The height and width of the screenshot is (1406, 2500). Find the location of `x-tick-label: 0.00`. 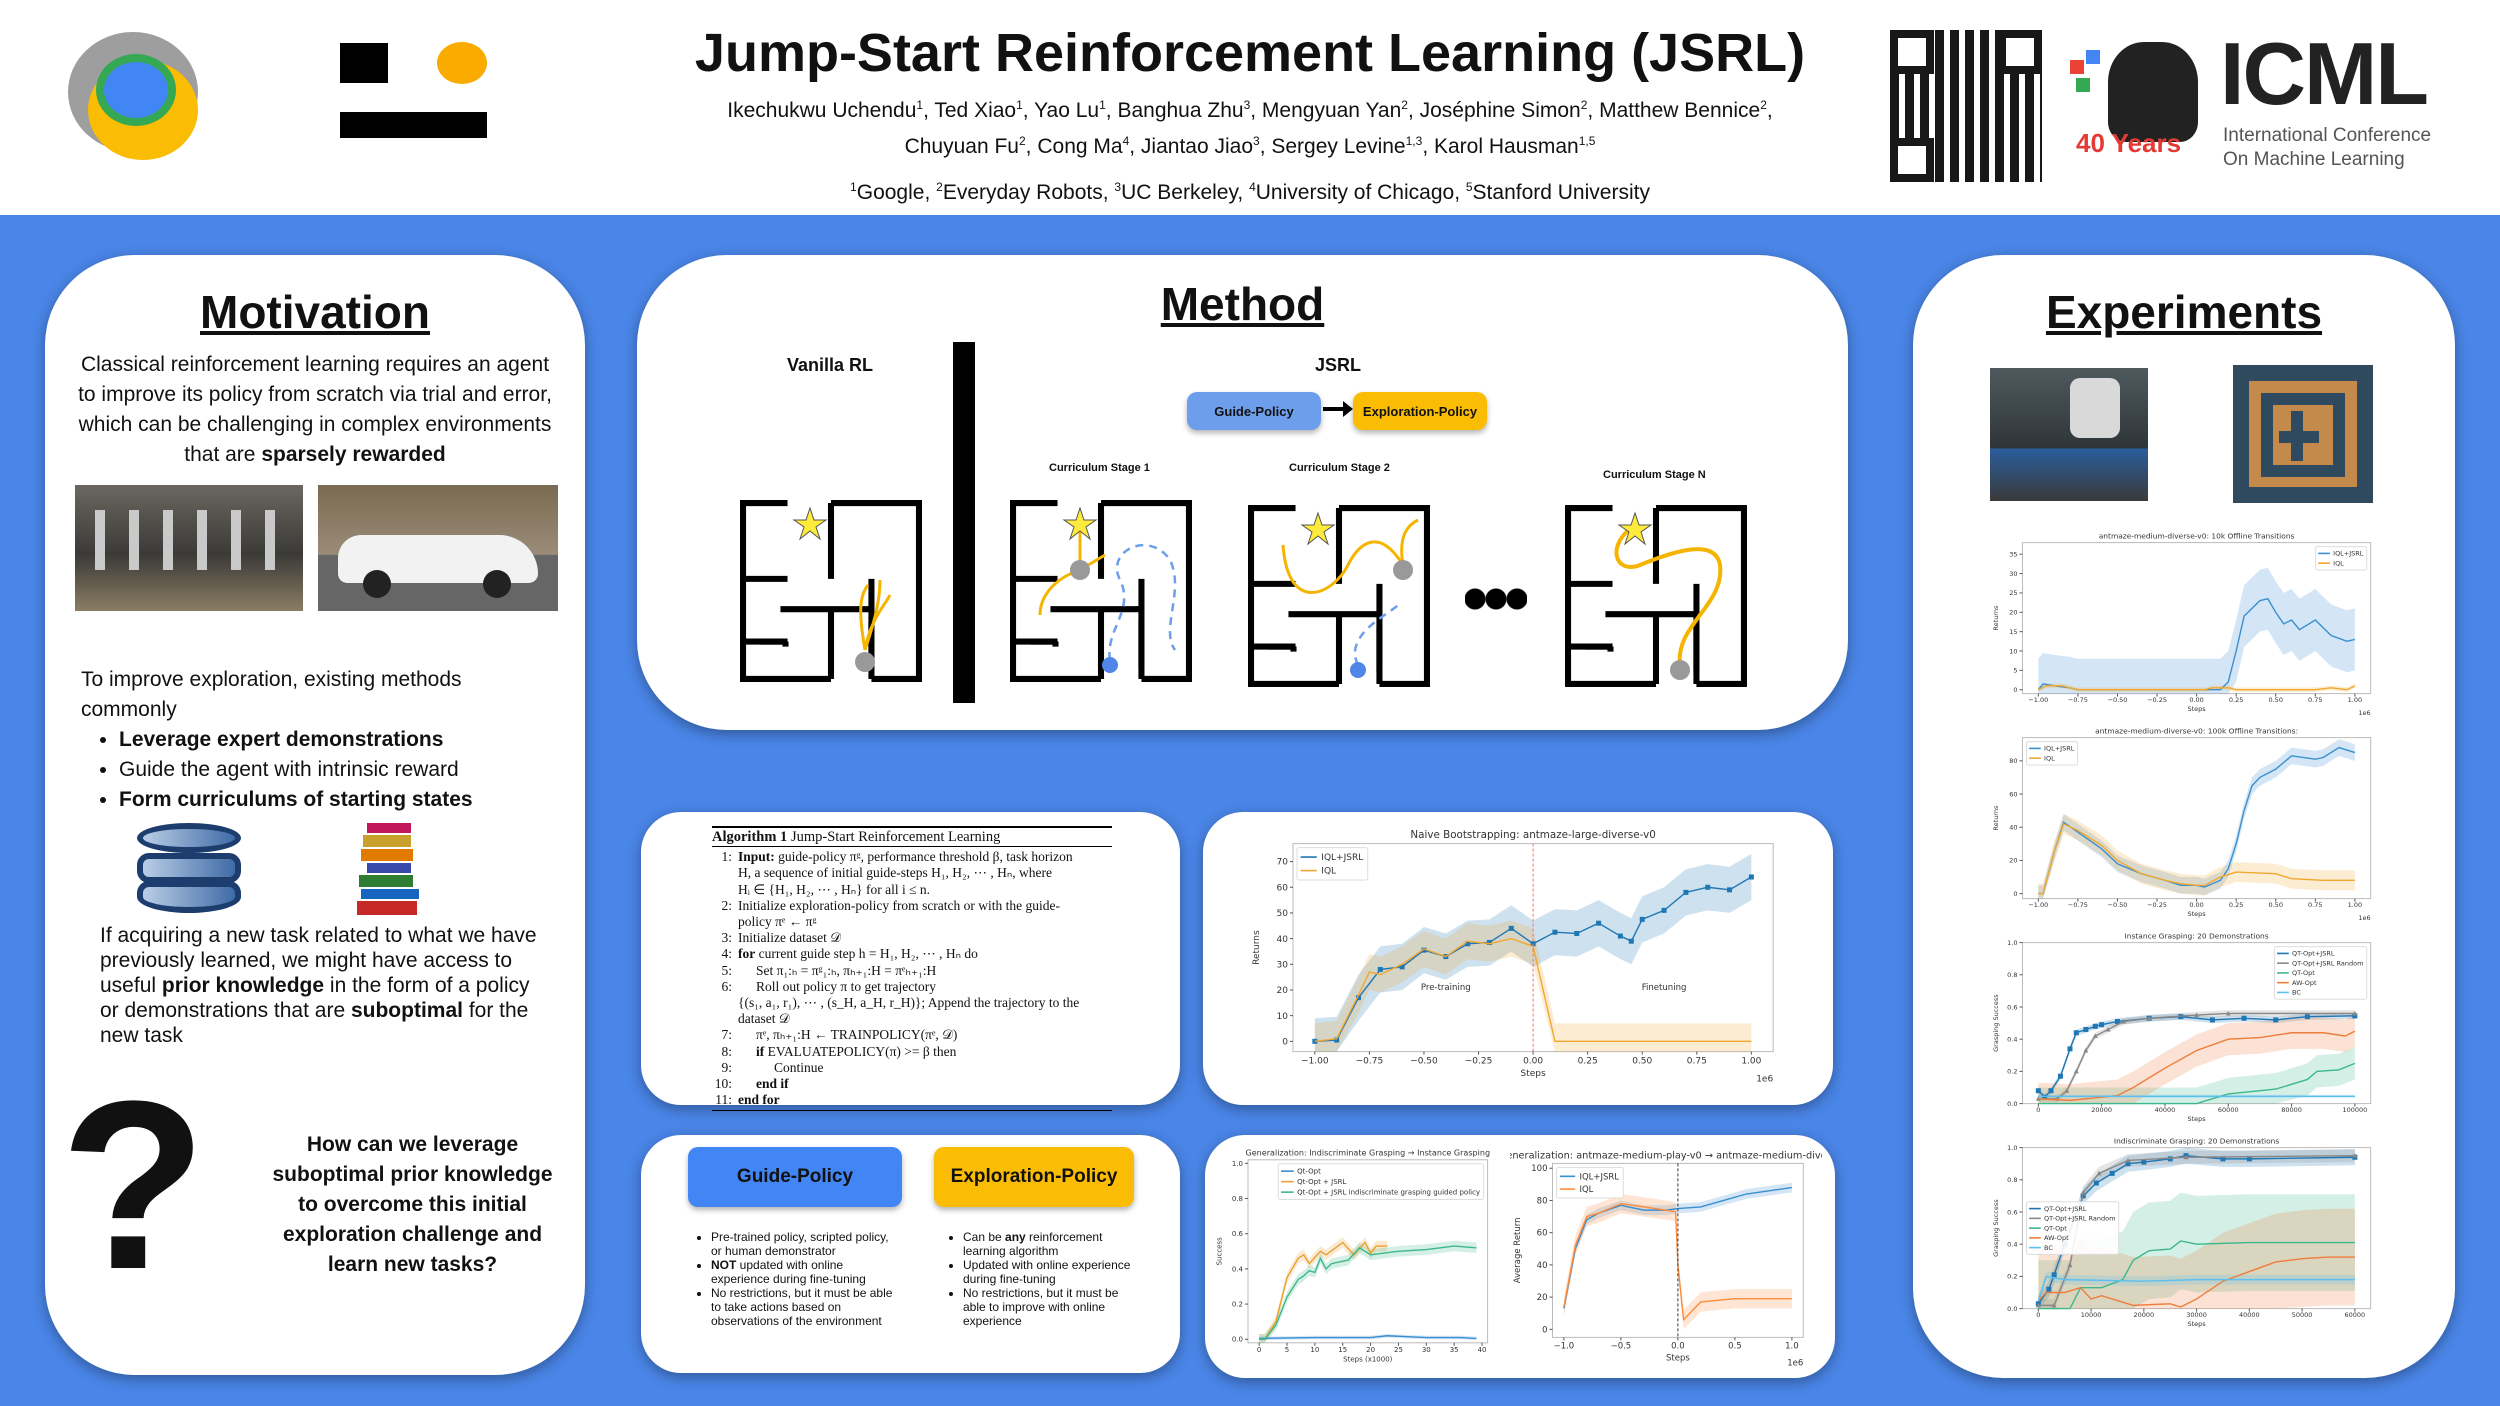

x-tick-label: 0.00 is located at coordinates (1533, 1061).